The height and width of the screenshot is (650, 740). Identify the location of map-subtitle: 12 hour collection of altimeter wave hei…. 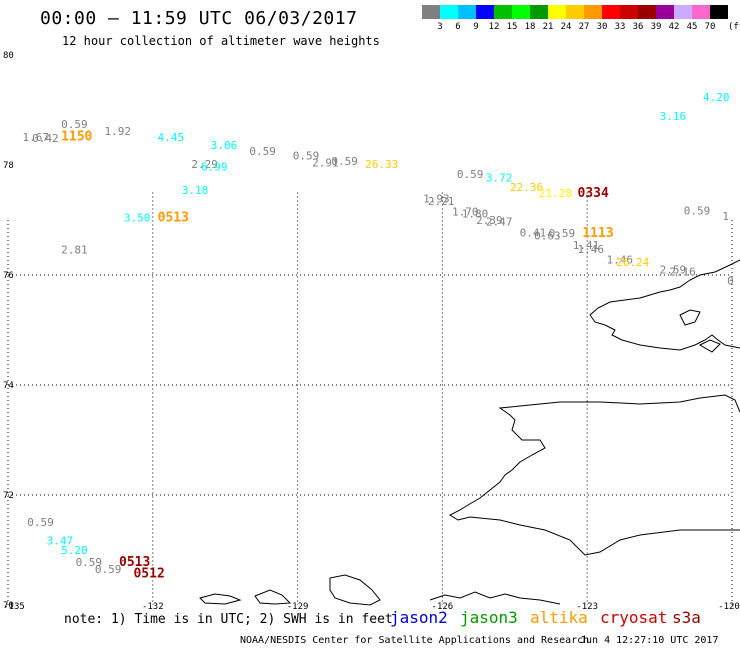
(221, 41).